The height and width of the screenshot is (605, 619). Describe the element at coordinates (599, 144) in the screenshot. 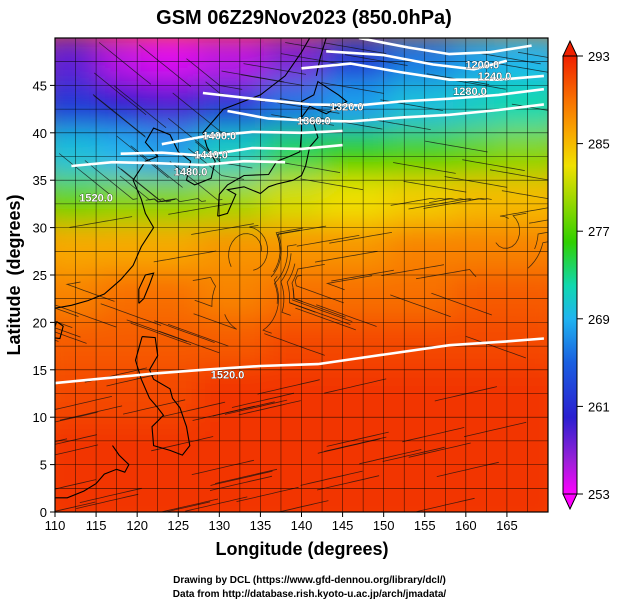

I see `colorbar-tick-label: 285` at that location.